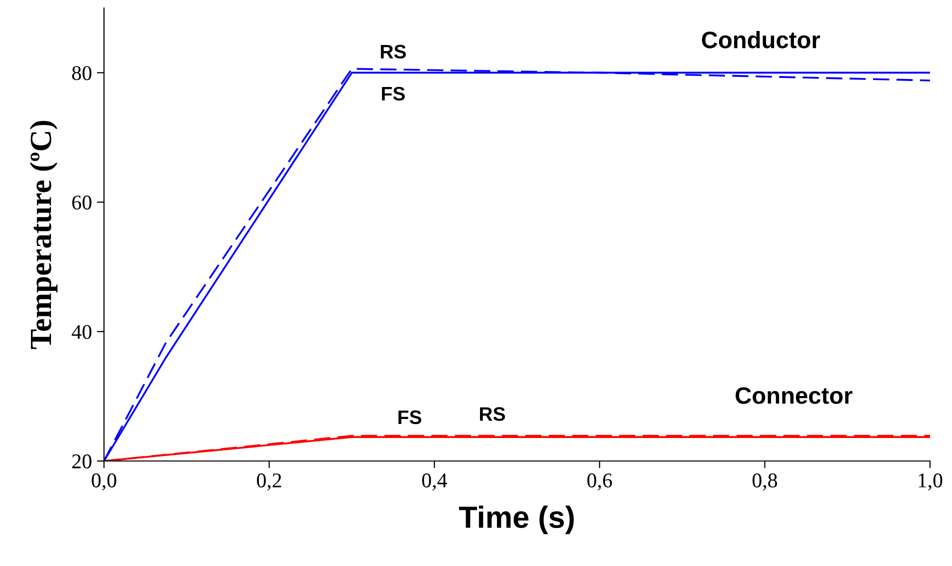  Describe the element at coordinates (930, 481) in the screenshot. I see `x-tick-label: 1,0` at that location.